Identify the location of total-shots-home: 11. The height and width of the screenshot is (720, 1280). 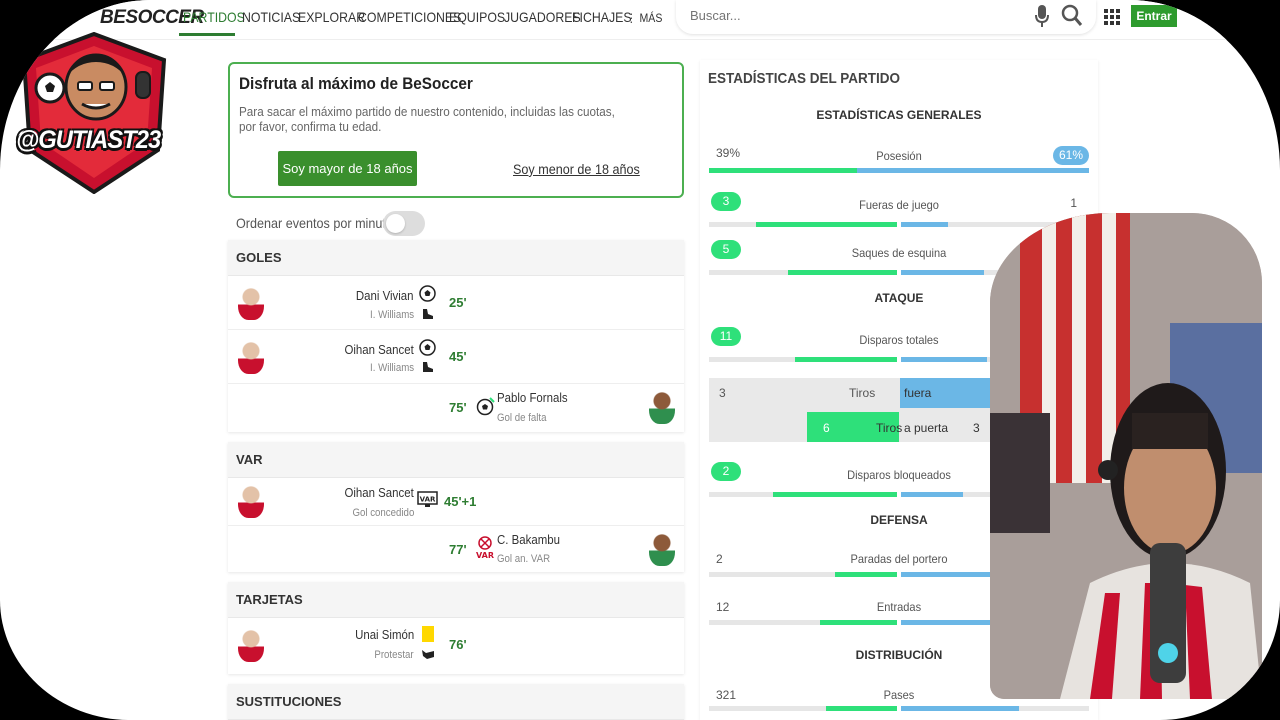
(726, 336).